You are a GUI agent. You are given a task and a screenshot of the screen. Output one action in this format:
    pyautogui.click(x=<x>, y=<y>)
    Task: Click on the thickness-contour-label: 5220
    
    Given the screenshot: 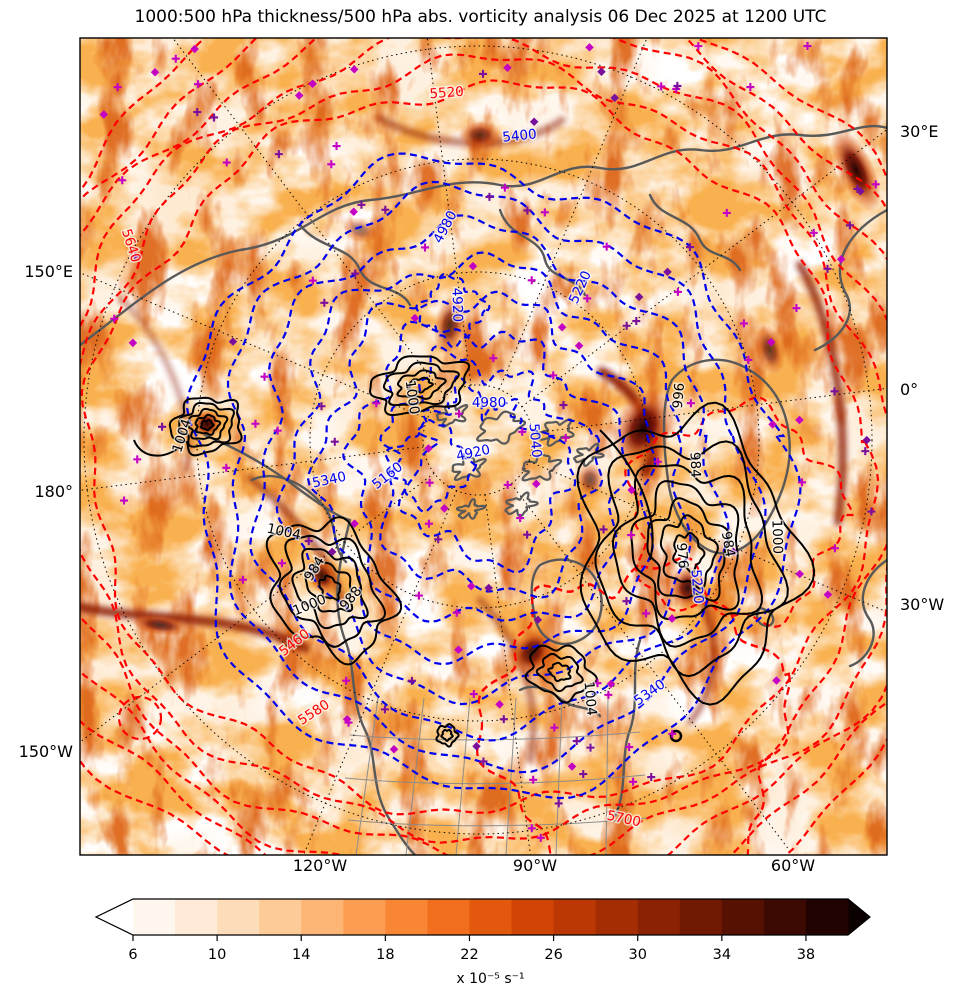 What is the action you would take?
    pyautogui.click(x=697, y=587)
    